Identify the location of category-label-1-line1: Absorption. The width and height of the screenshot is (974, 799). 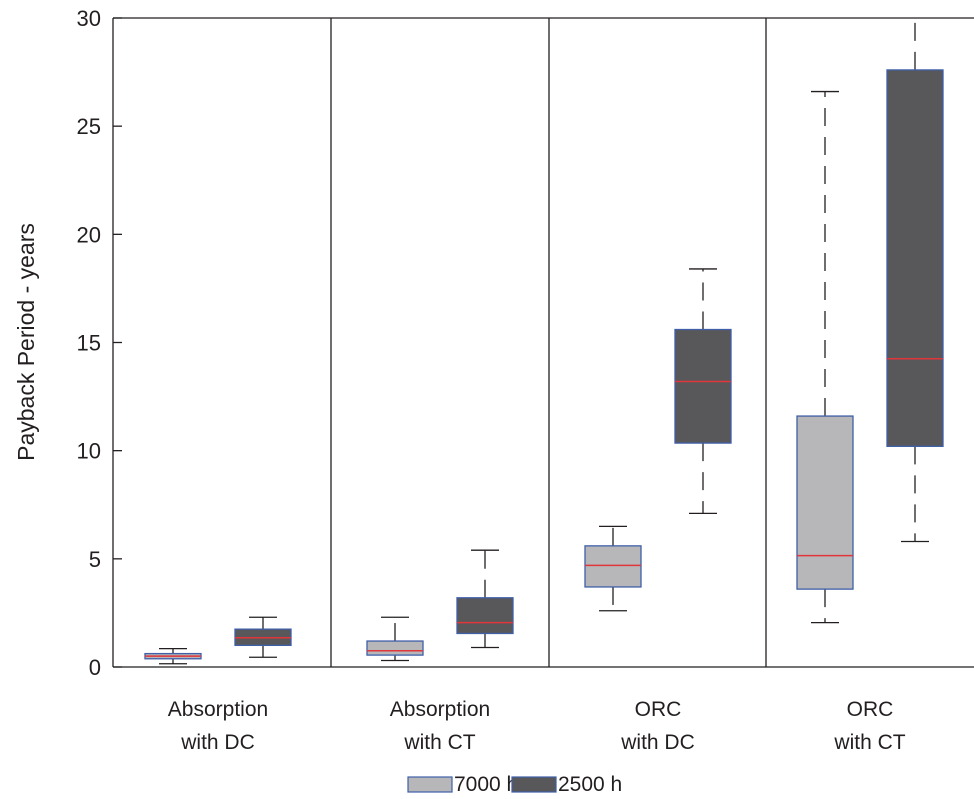
(218, 709).